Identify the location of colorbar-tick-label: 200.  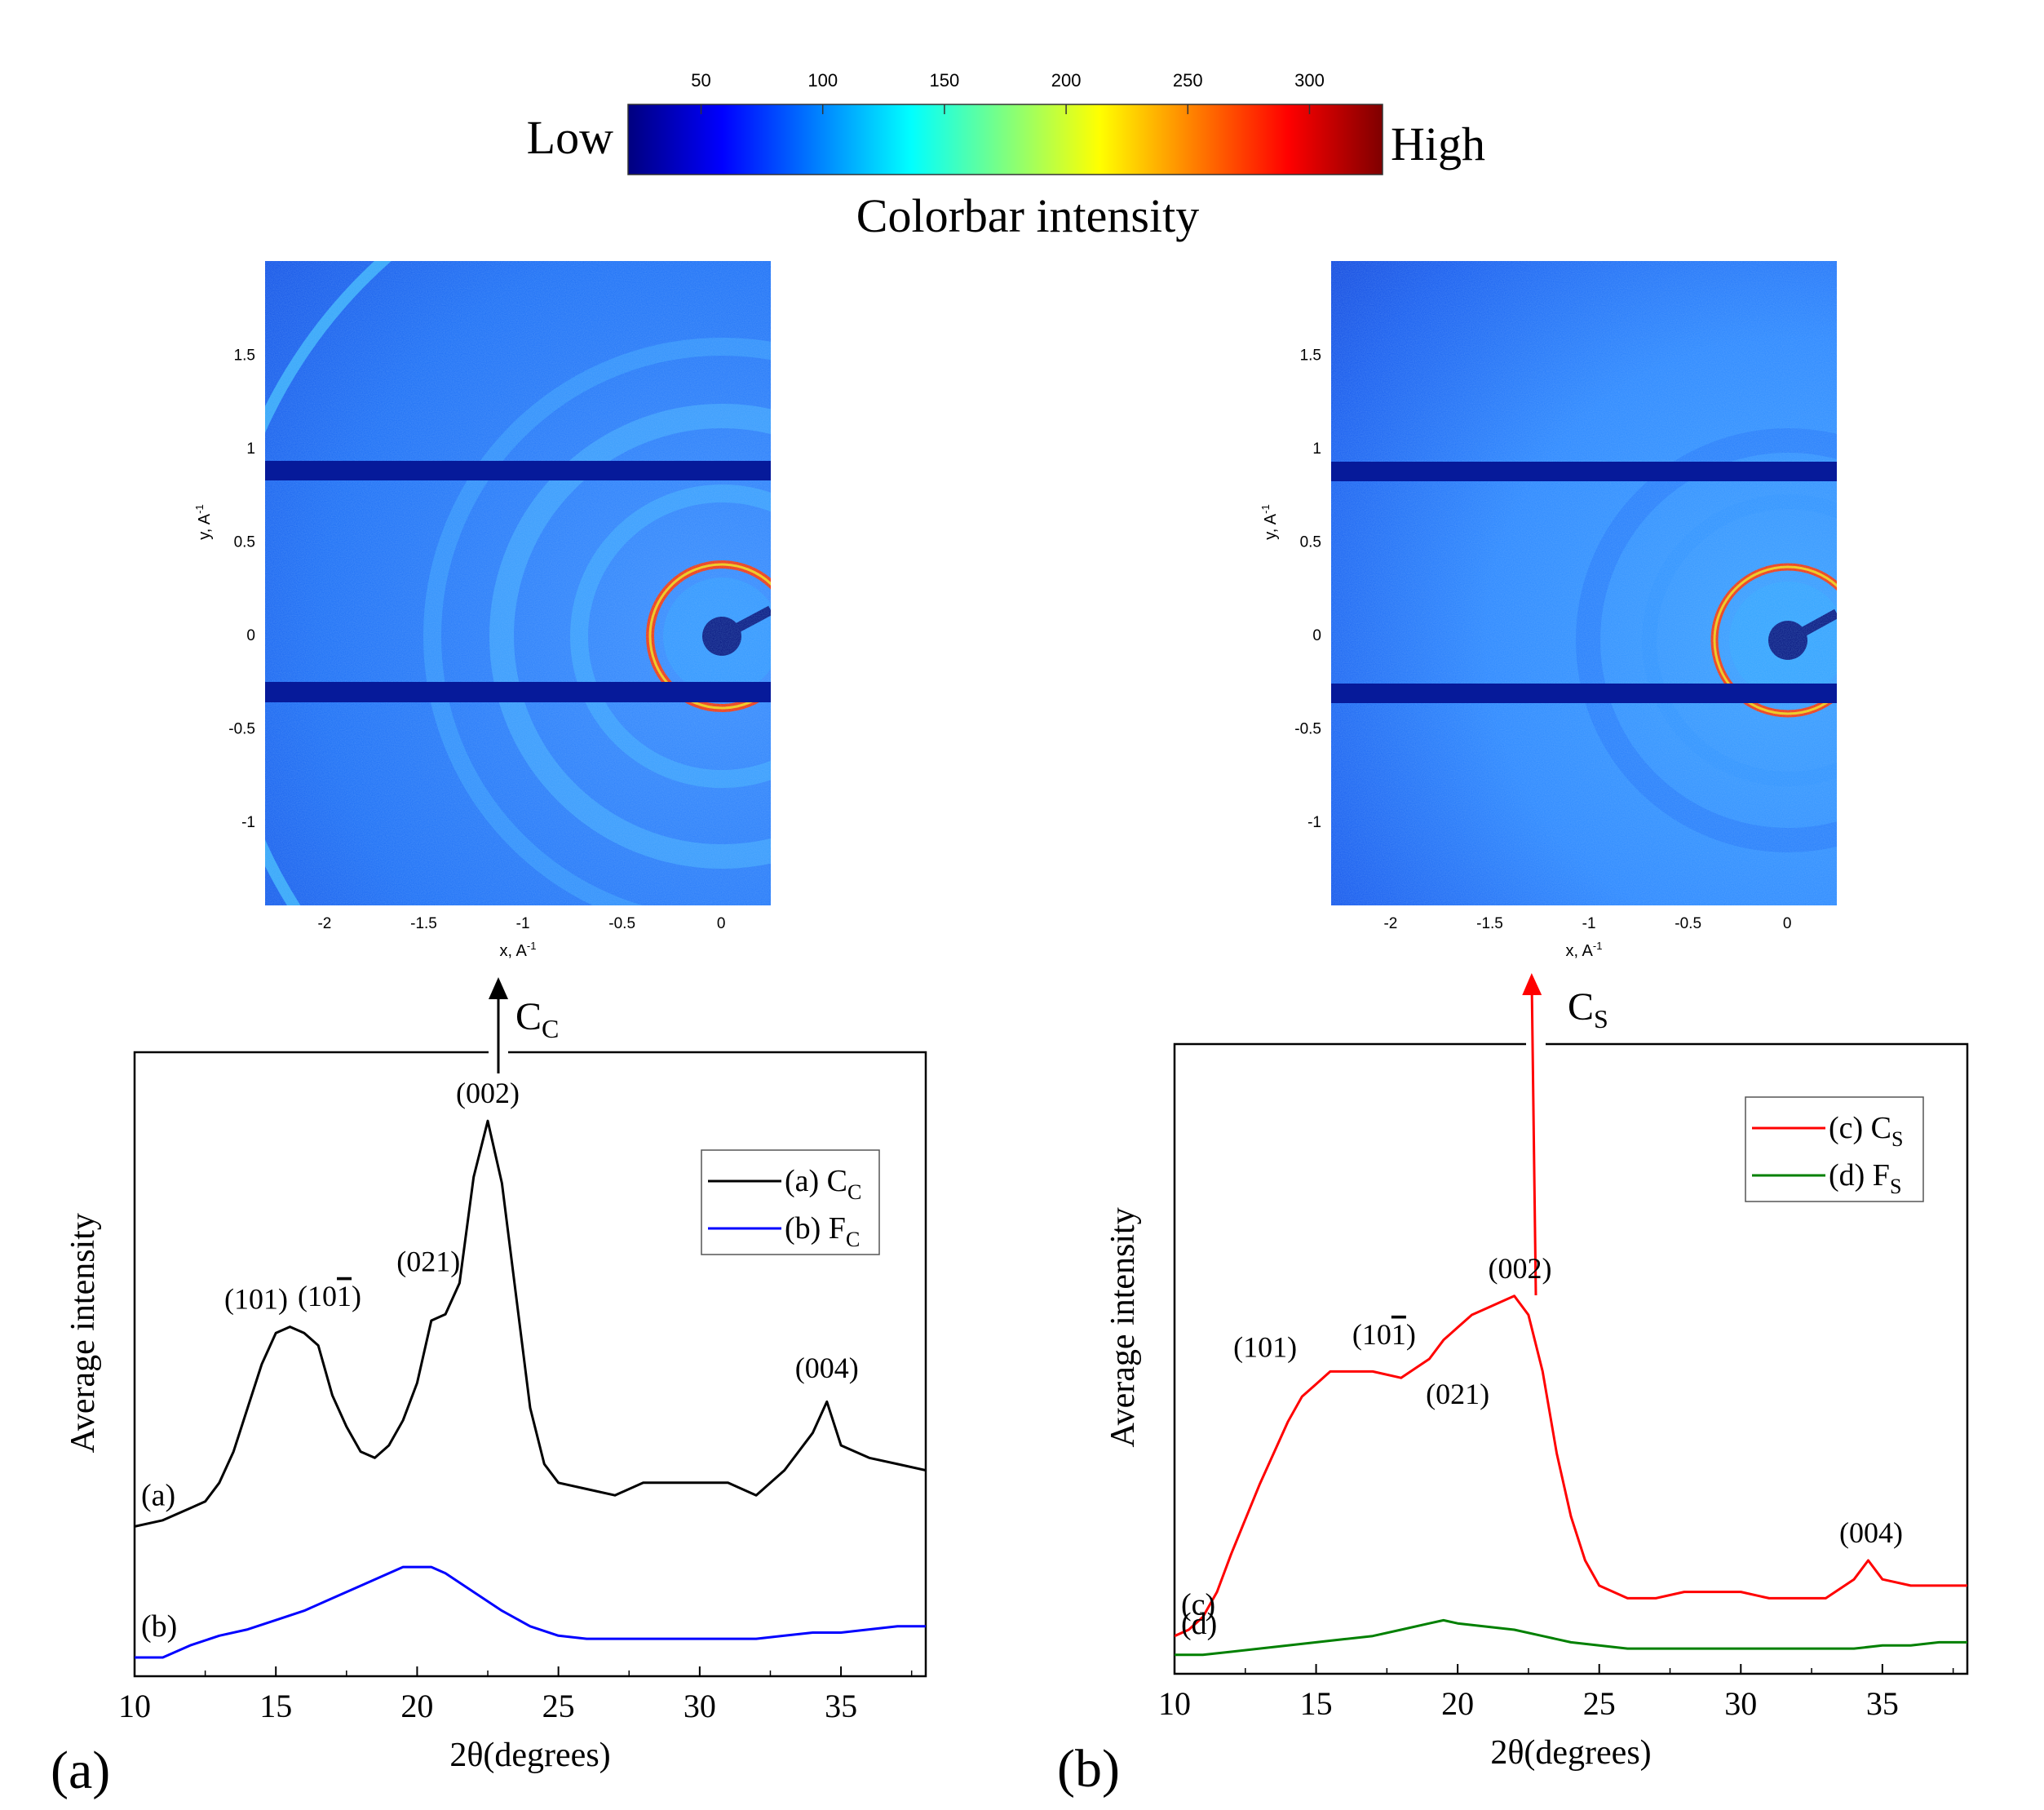
(1066, 80).